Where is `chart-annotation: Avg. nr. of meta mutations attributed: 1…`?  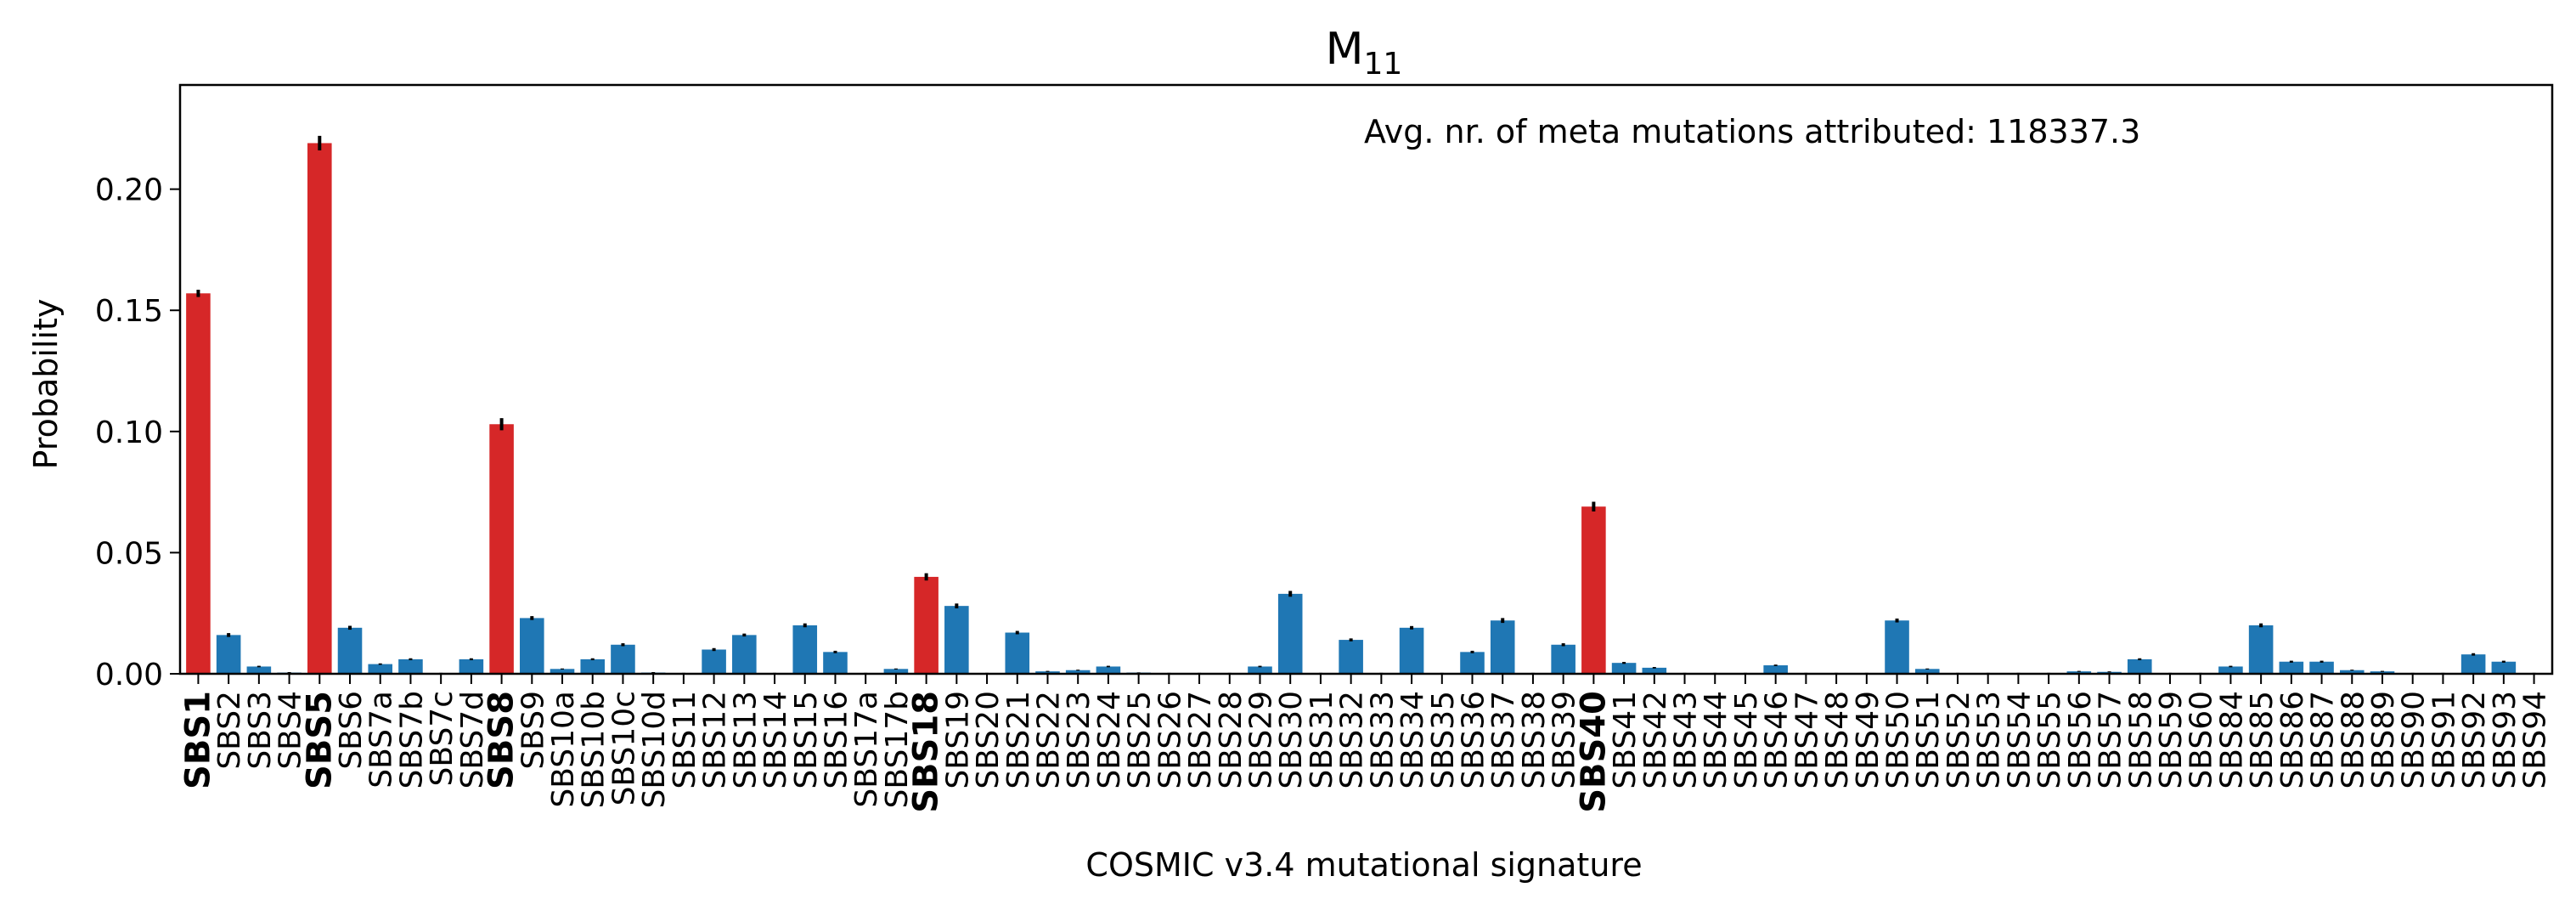 chart-annotation: Avg. nr. of meta mutations attributed: 1… is located at coordinates (1752, 131).